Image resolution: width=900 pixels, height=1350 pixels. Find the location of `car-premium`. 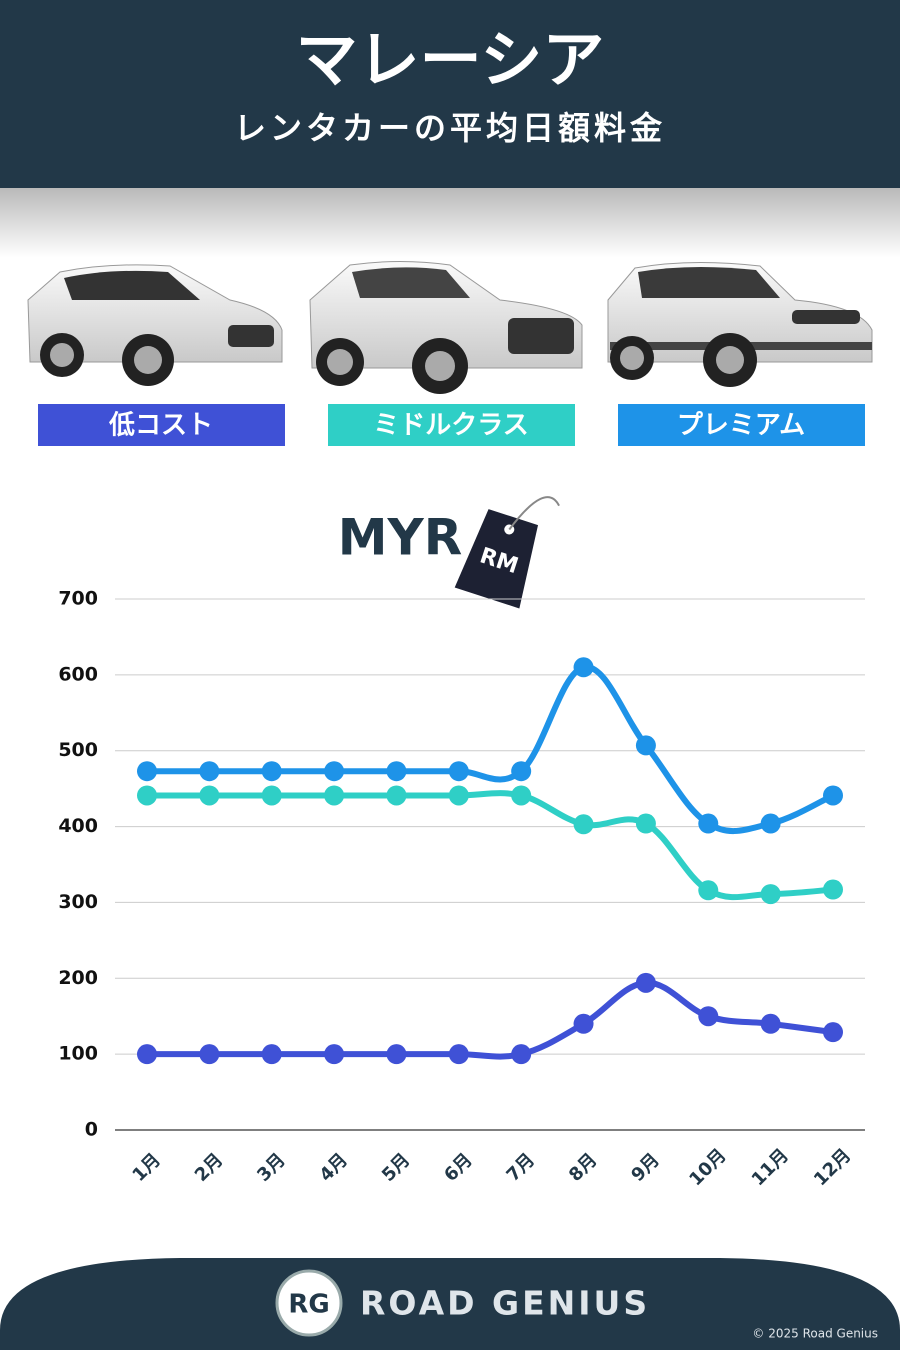

car-premium is located at coordinates (740, 324).